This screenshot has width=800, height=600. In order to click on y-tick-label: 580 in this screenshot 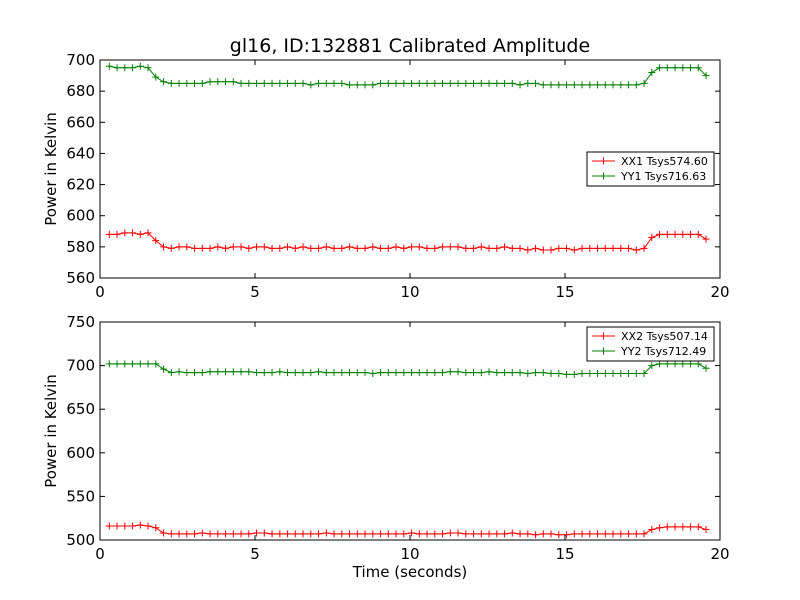, I will do `click(80, 247)`.